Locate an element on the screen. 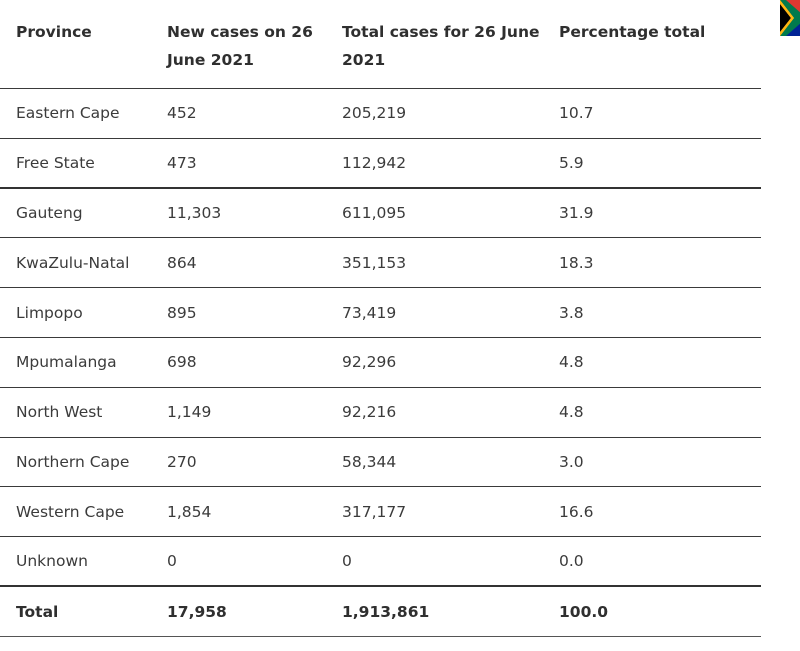  cell-total-cases: 73,419 is located at coordinates (369, 312).